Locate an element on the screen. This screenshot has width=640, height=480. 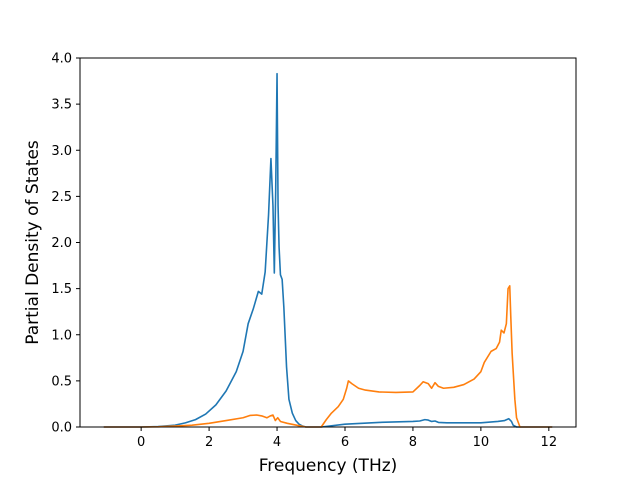
y-tick-label: 2.5 is located at coordinates (61, 197).